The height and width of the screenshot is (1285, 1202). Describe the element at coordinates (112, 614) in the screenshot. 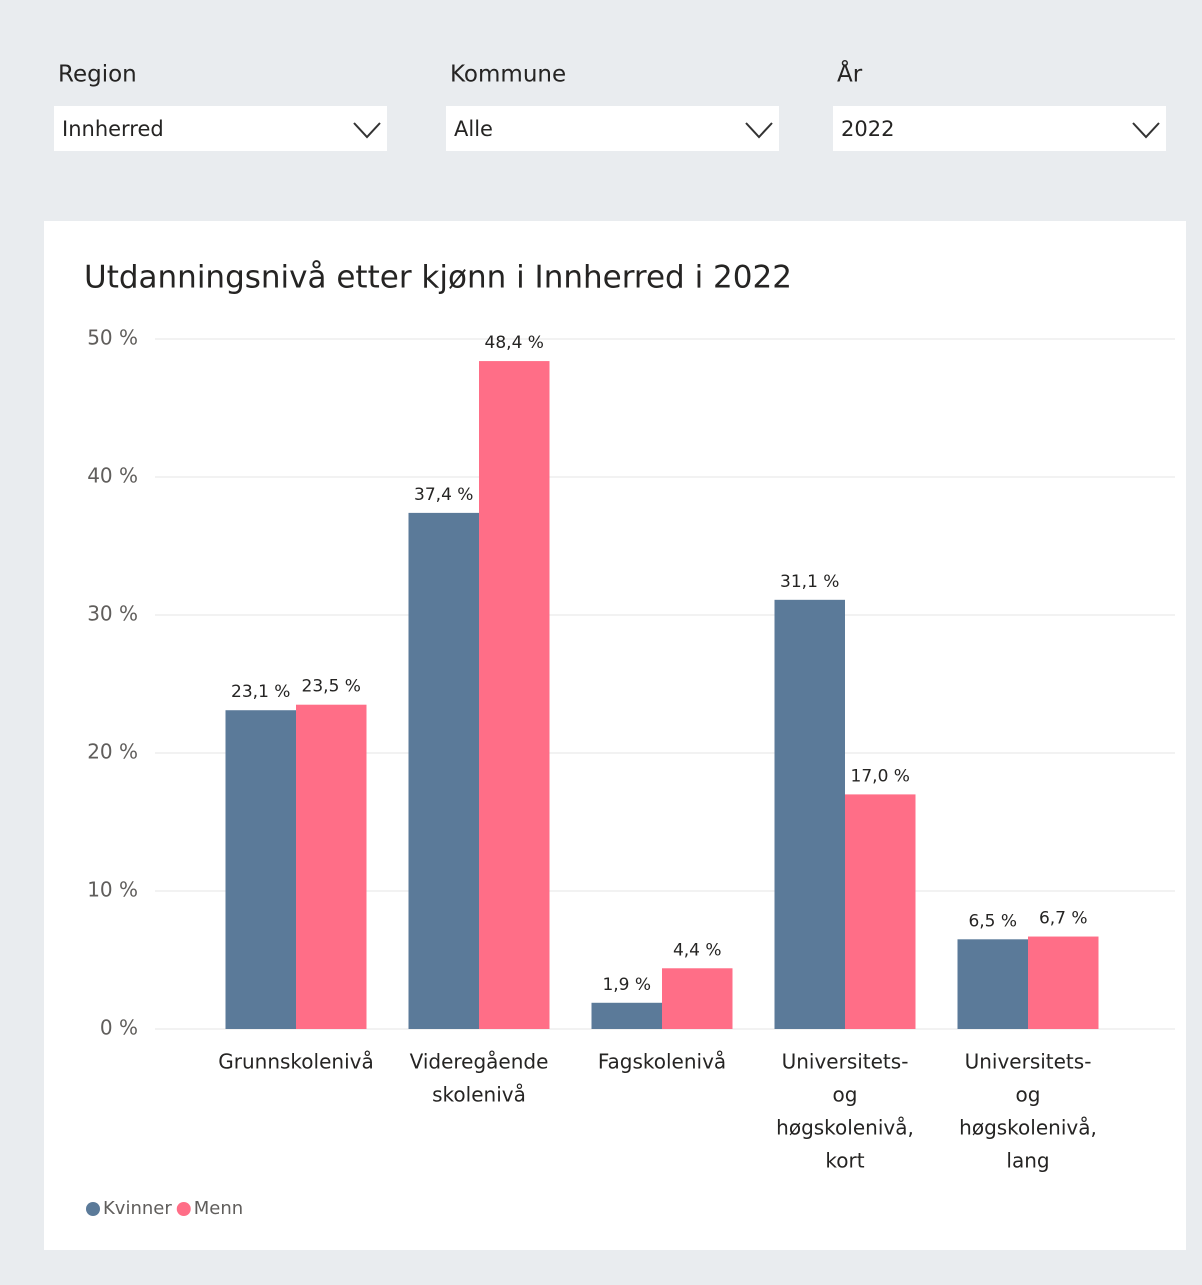

I see `y-tick-label: 30 %` at that location.